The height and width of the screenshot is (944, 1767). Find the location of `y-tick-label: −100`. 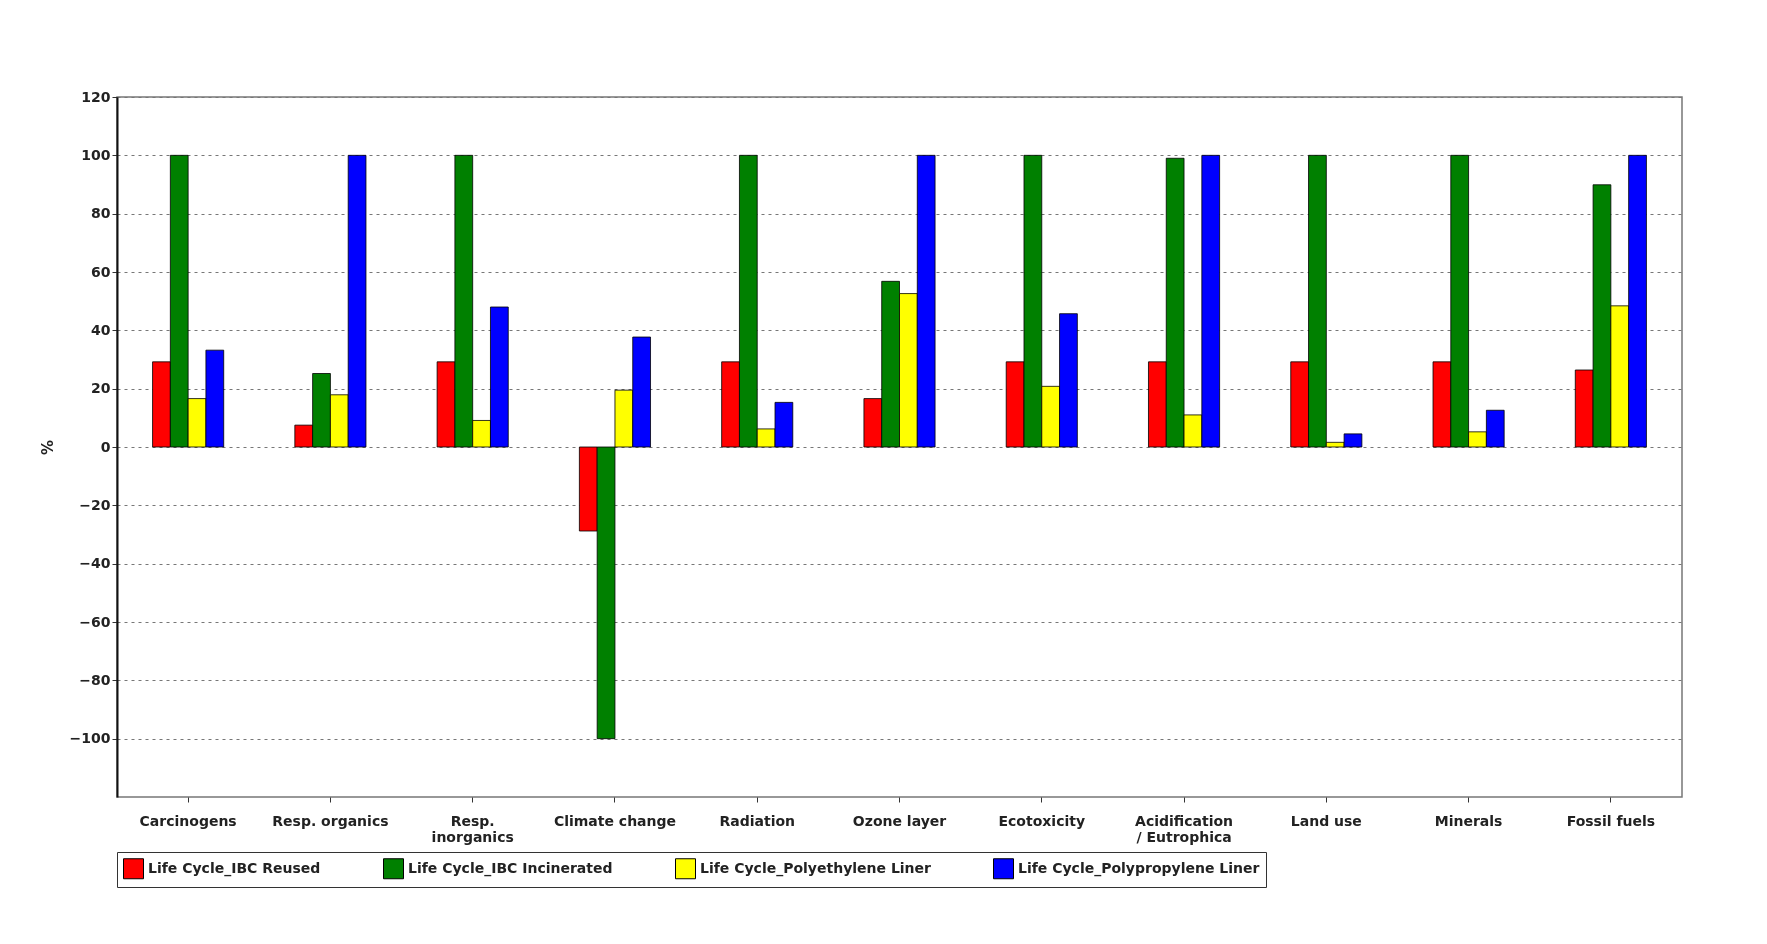

y-tick-label: −100 is located at coordinates (90, 738).